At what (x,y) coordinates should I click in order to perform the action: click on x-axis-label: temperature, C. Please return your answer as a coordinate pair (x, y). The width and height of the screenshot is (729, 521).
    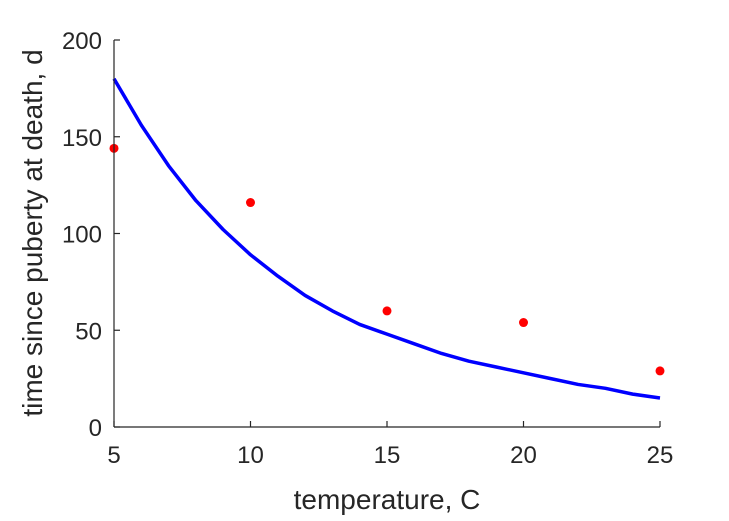
    Looking at the image, I should click on (387, 499).